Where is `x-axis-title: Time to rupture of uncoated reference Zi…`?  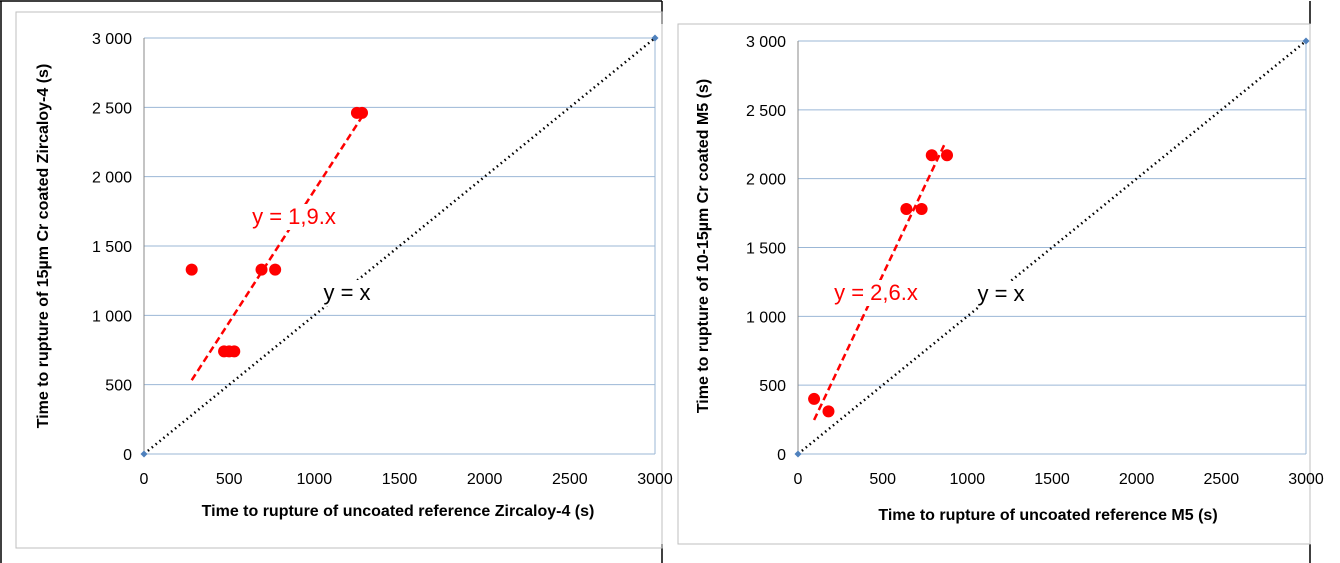 x-axis-title: Time to rupture of uncoated reference Zi… is located at coordinates (398, 511).